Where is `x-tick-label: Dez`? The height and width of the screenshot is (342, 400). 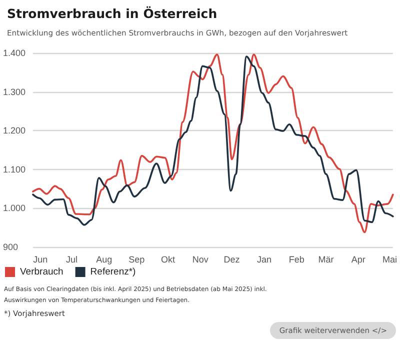
x-tick-label: Dez is located at coordinates (232, 259).